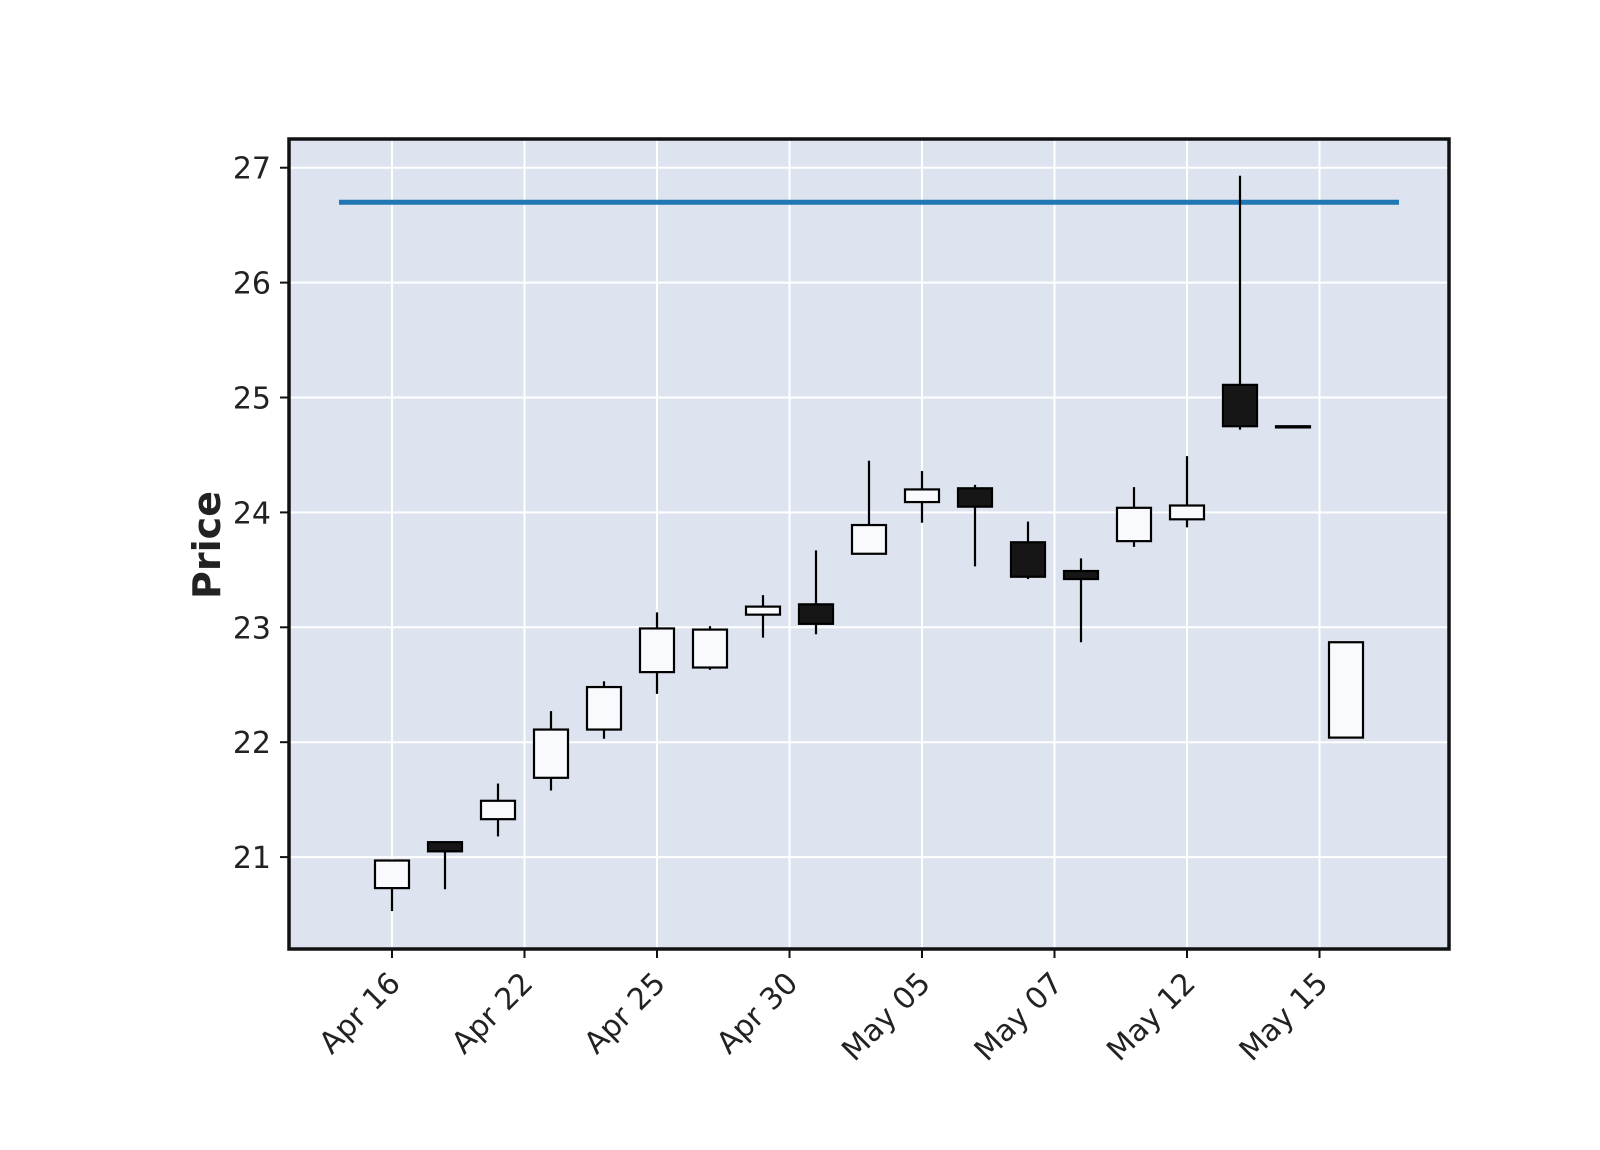  What do you see at coordinates (252, 858) in the screenshot?
I see `y-tick-label: 21` at bounding box center [252, 858].